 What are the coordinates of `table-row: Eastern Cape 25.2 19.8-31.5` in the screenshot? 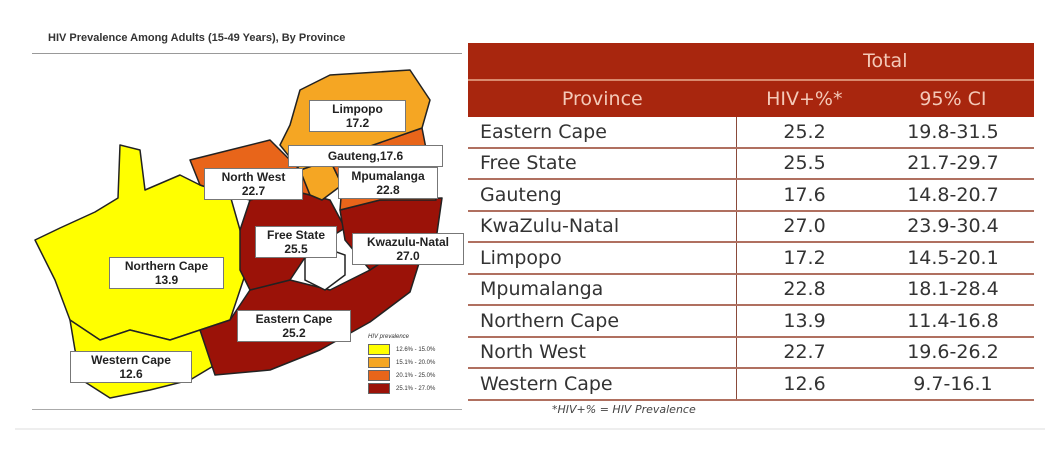 It's located at (751, 133).